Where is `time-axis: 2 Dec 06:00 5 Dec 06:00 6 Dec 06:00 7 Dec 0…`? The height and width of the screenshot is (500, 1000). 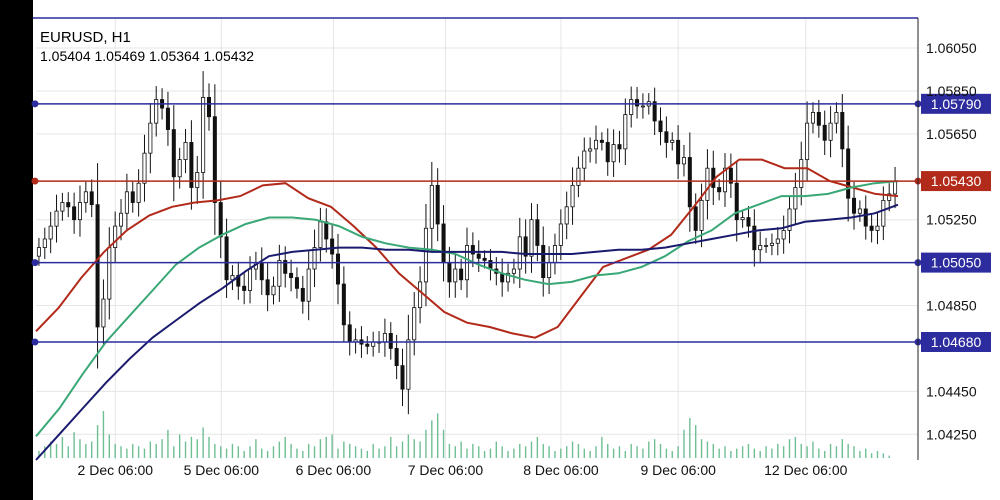 time-axis: 2 Dec 06:00 5 Dec 06:00 6 Dec 06:00 7 Dec 0… is located at coordinates (463, 470).